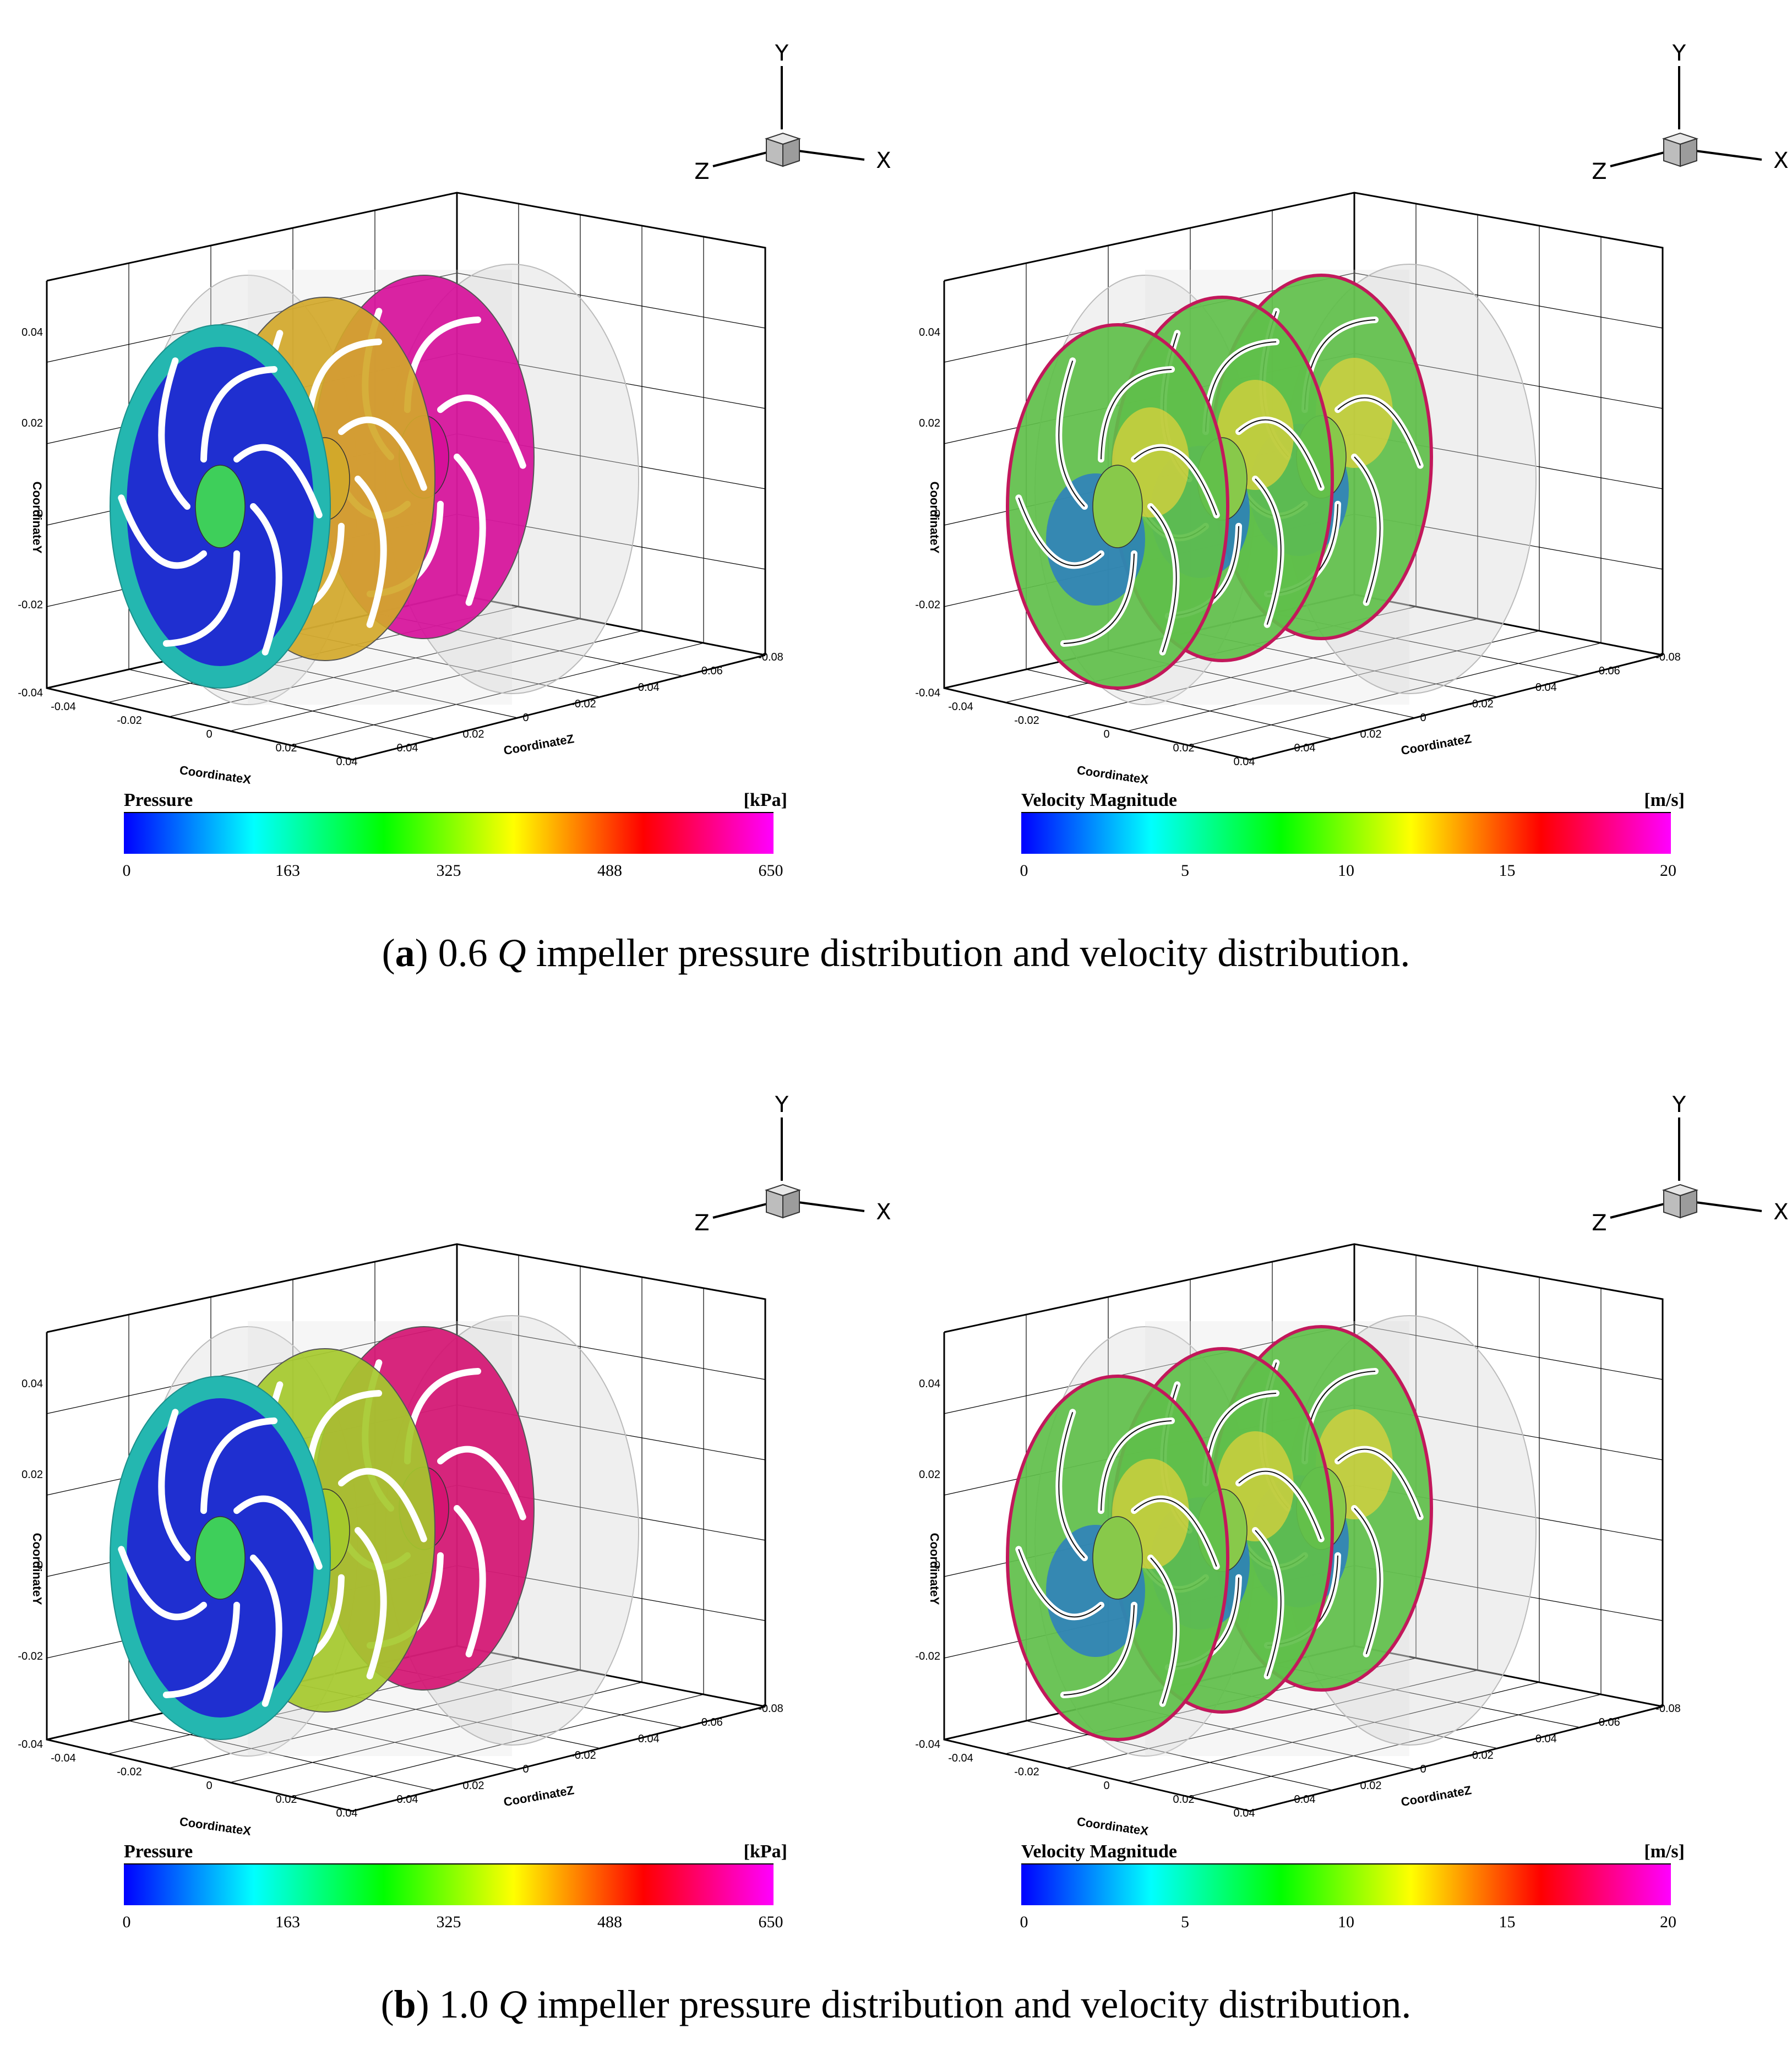  Describe the element at coordinates (647, 1739) in the screenshot. I see `z-tick-label: -0.04` at that location.